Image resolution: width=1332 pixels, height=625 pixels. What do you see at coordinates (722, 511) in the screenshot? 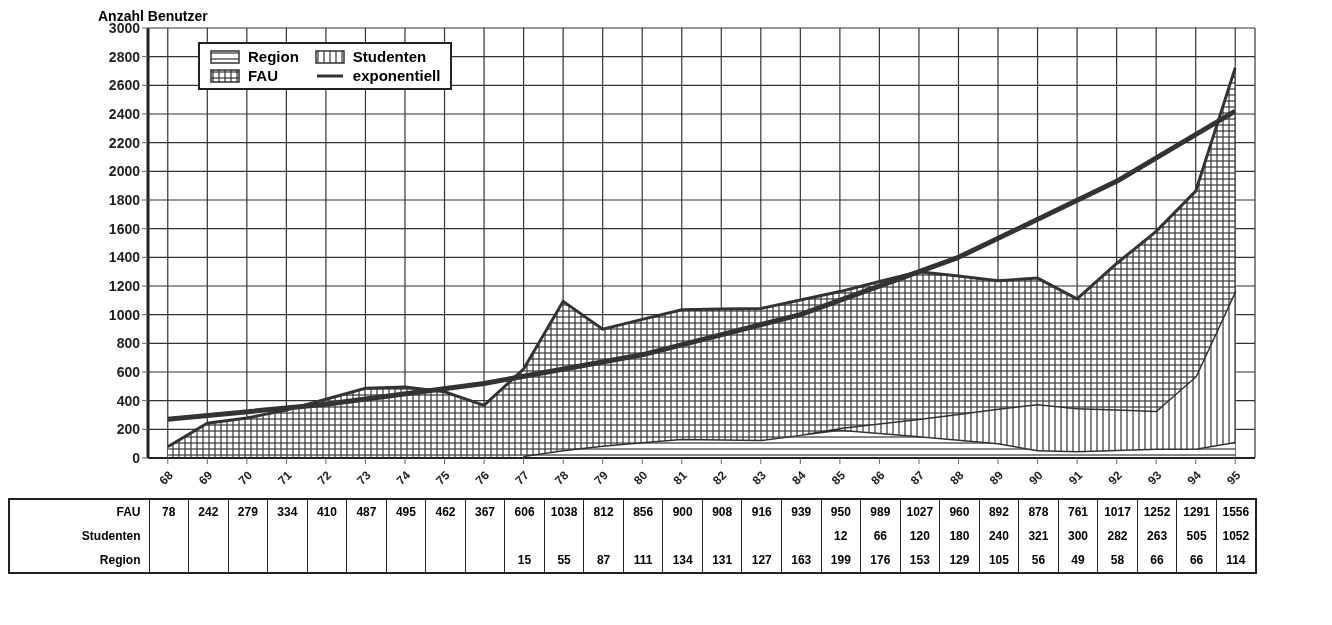
I see `data-label: 908` at bounding box center [722, 511].